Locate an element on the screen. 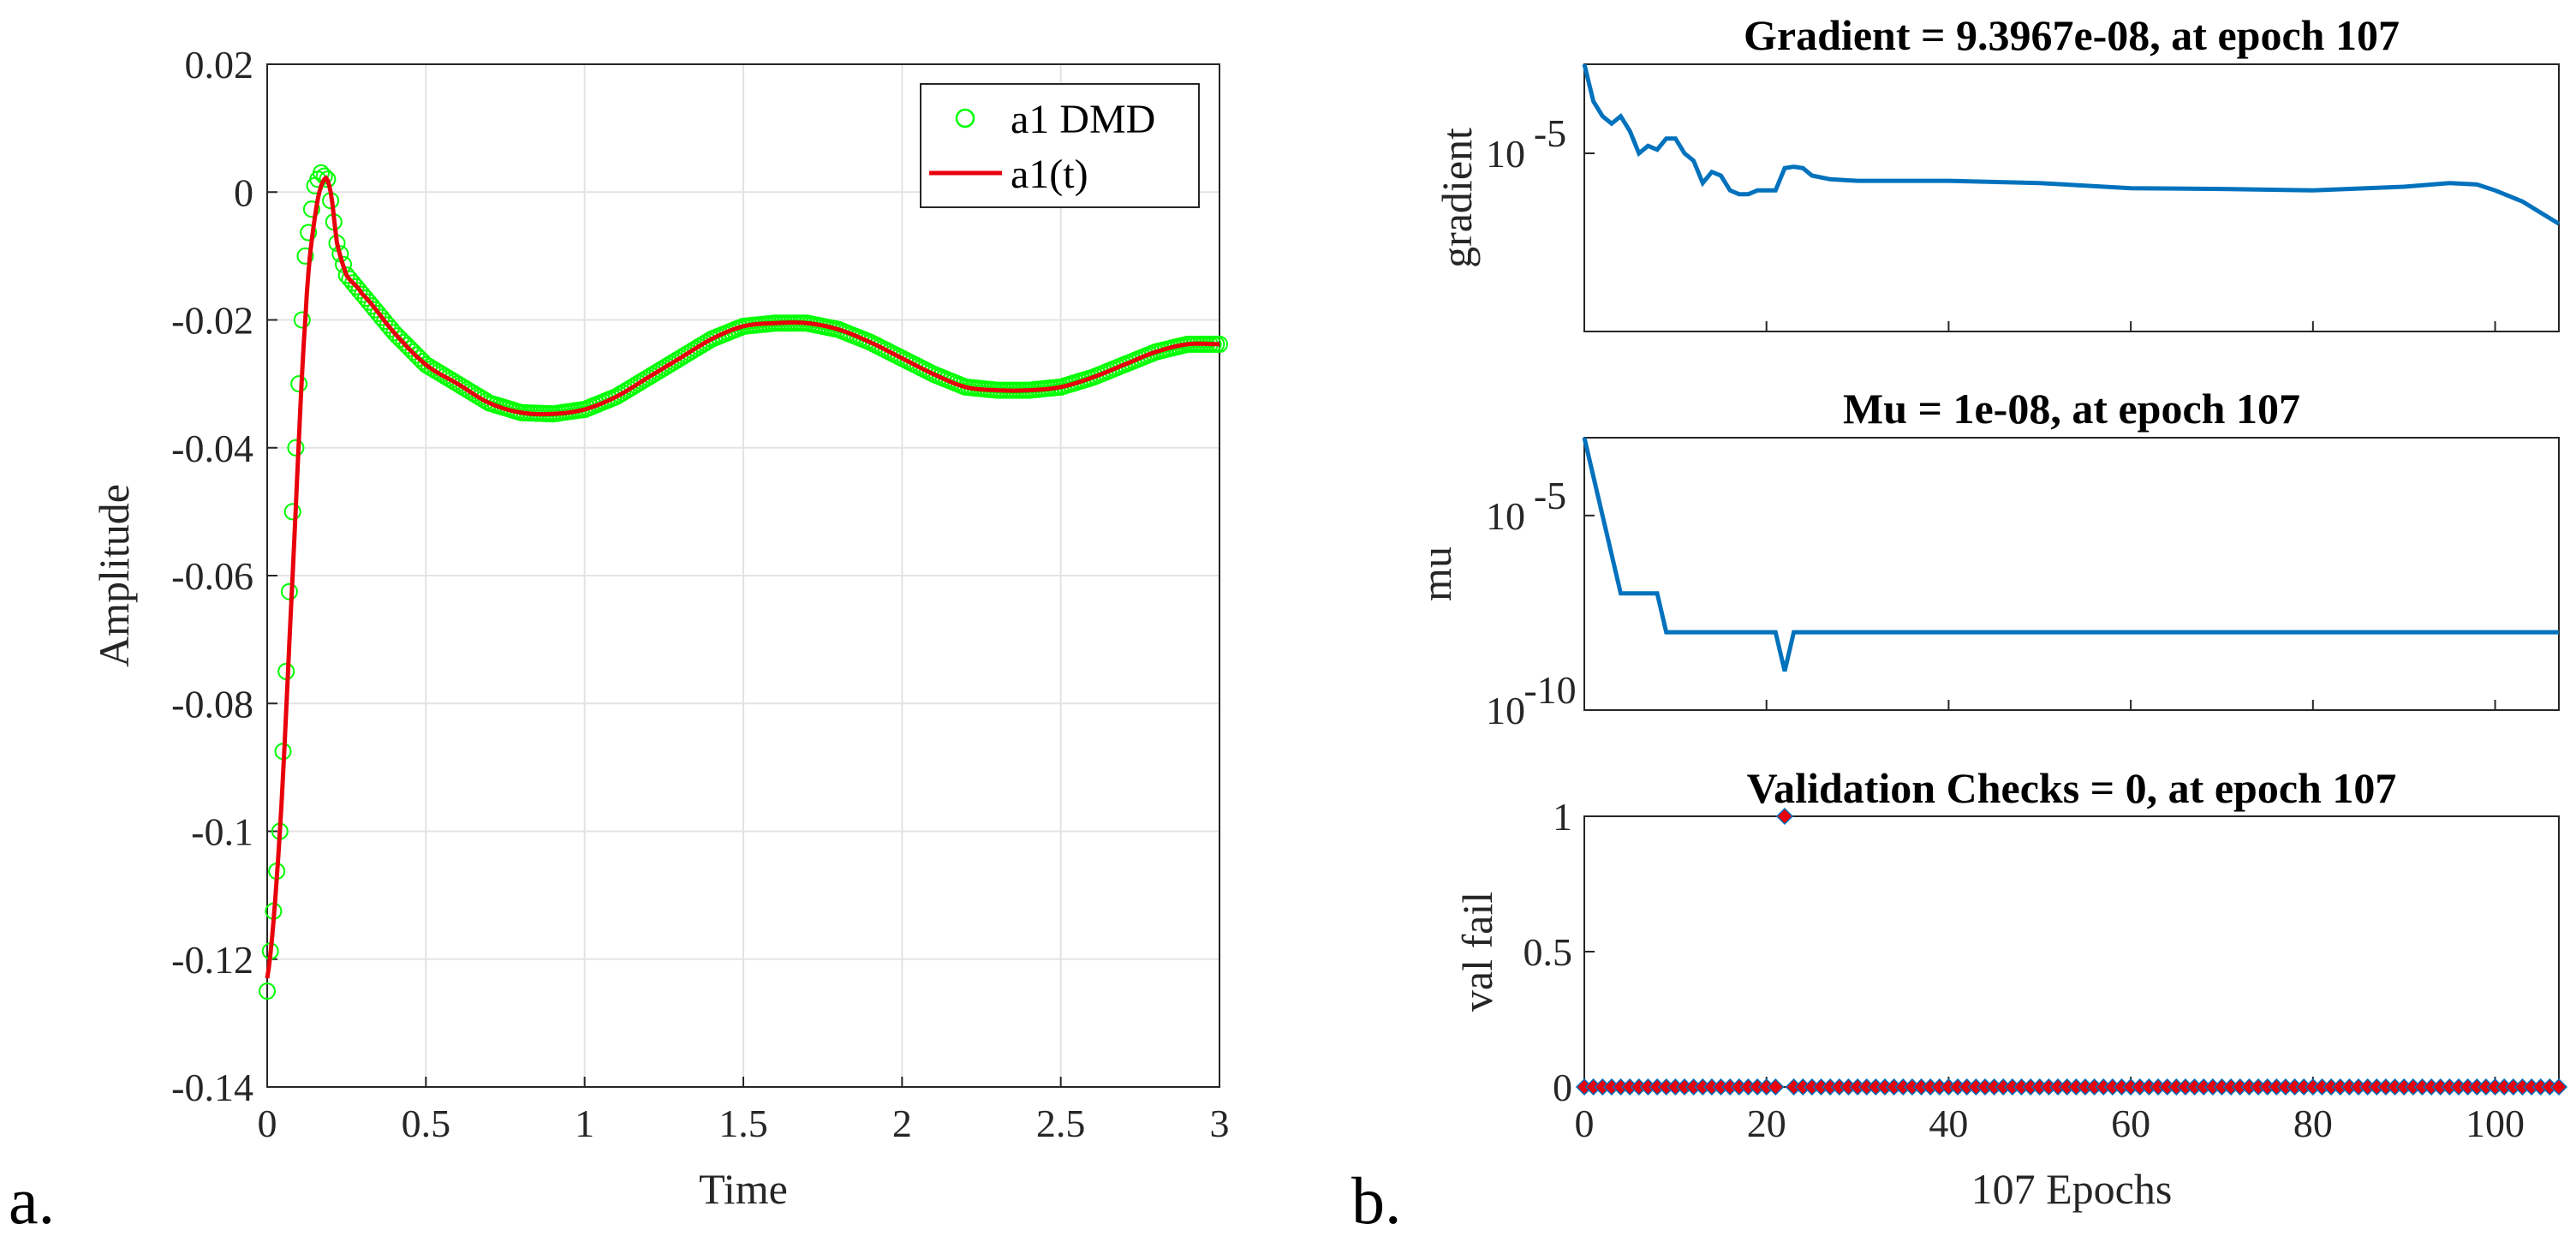 The width and height of the screenshot is (2576, 1248). validation-xtick-label: 20 is located at coordinates (1767, 1123).